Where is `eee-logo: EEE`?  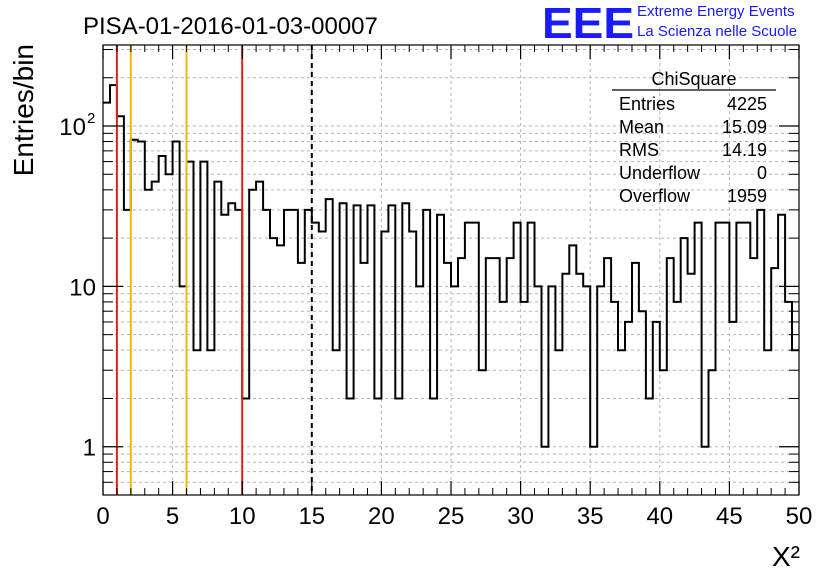
eee-logo: EEE is located at coordinates (588, 22).